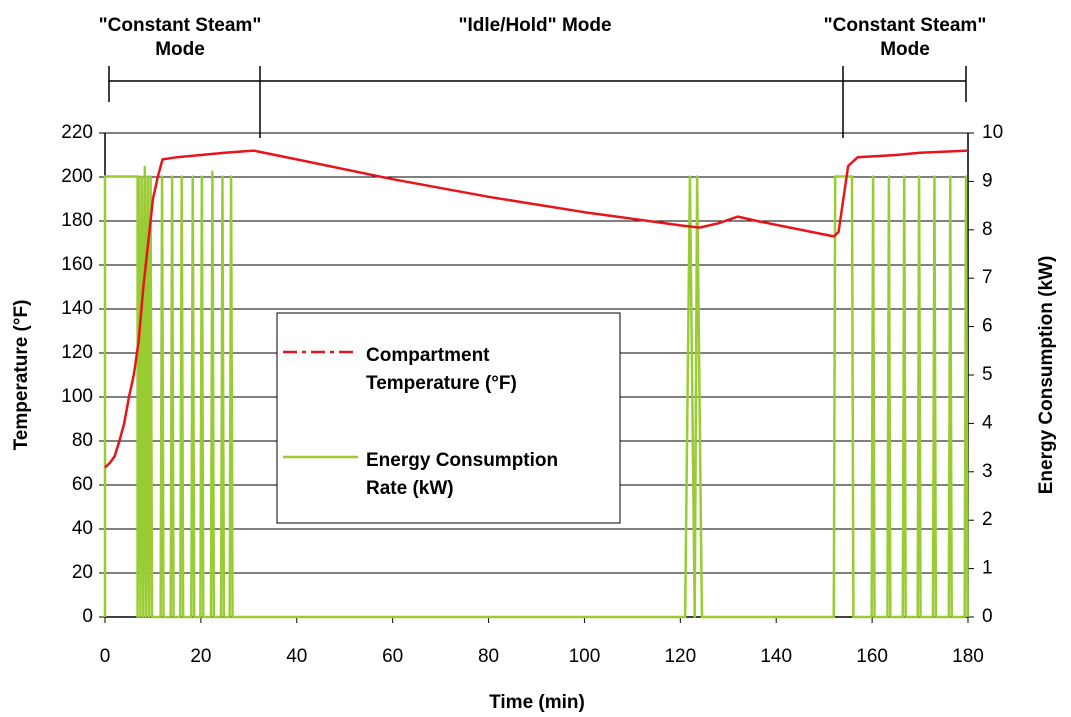  Describe the element at coordinates (87, 616) in the screenshot. I see `y-tick-label: 0` at that location.